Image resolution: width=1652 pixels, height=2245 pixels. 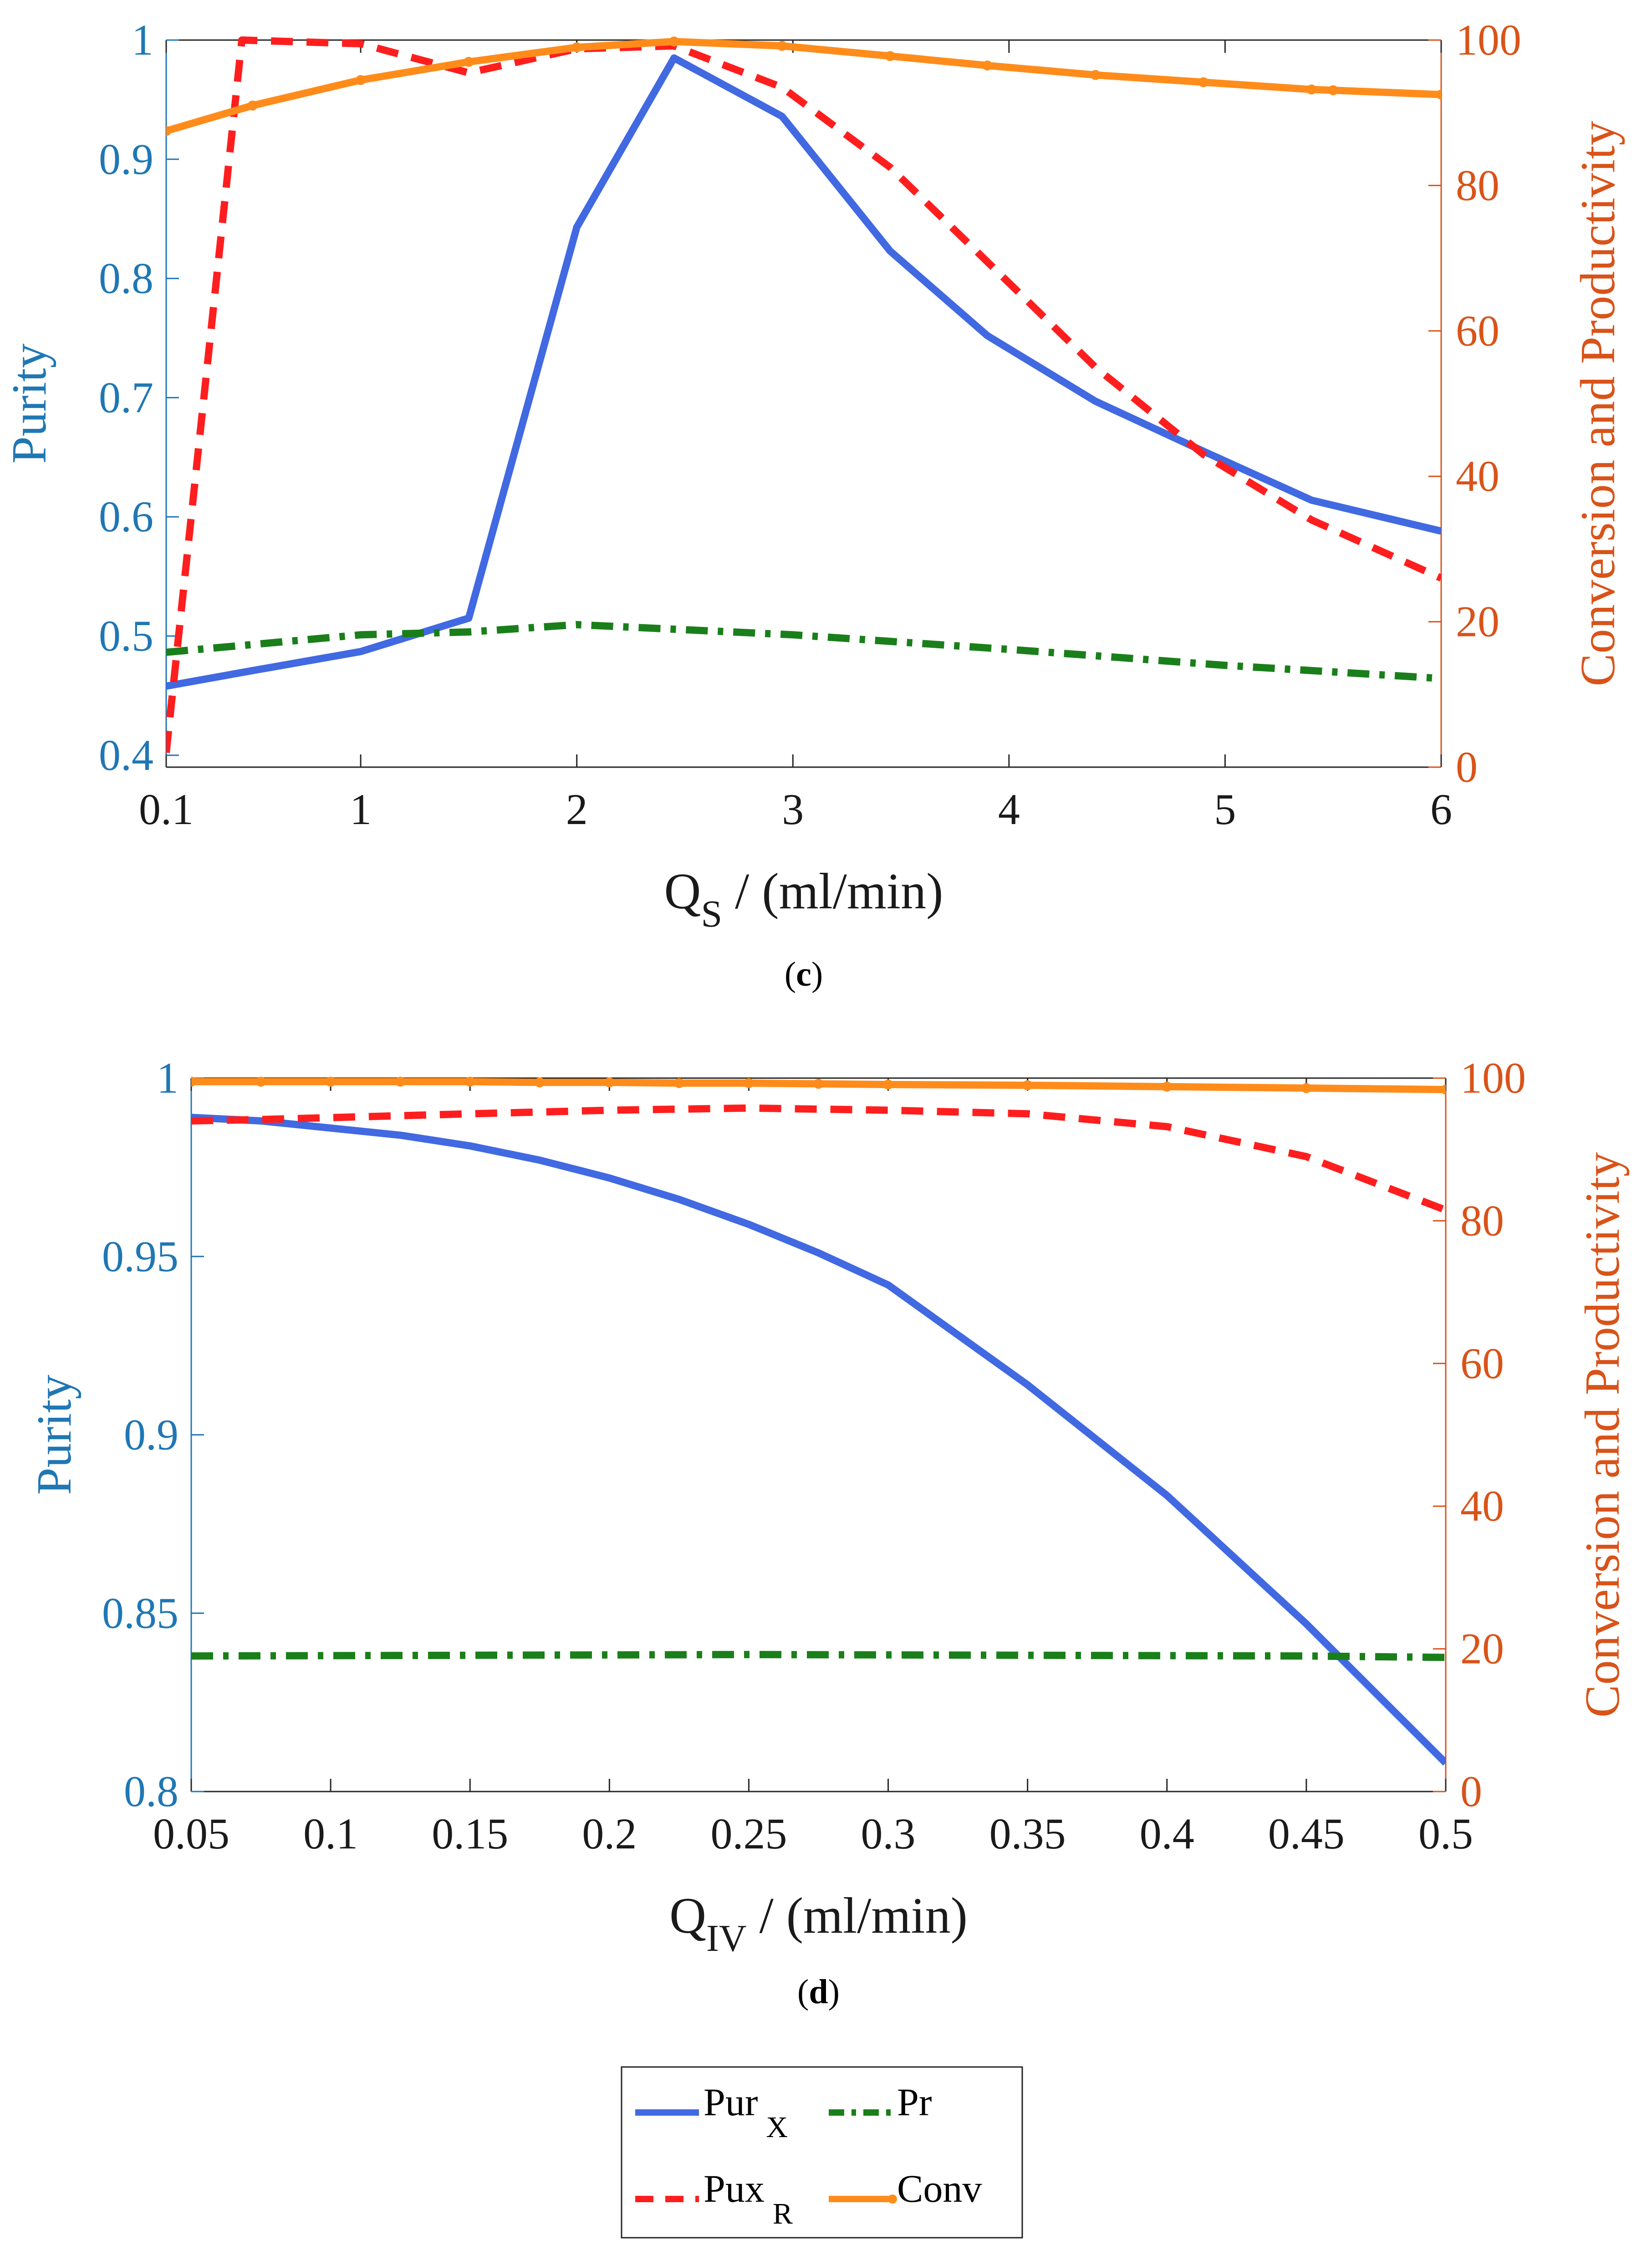 I want to click on x-tick-label: 0.1, so click(x=166, y=809).